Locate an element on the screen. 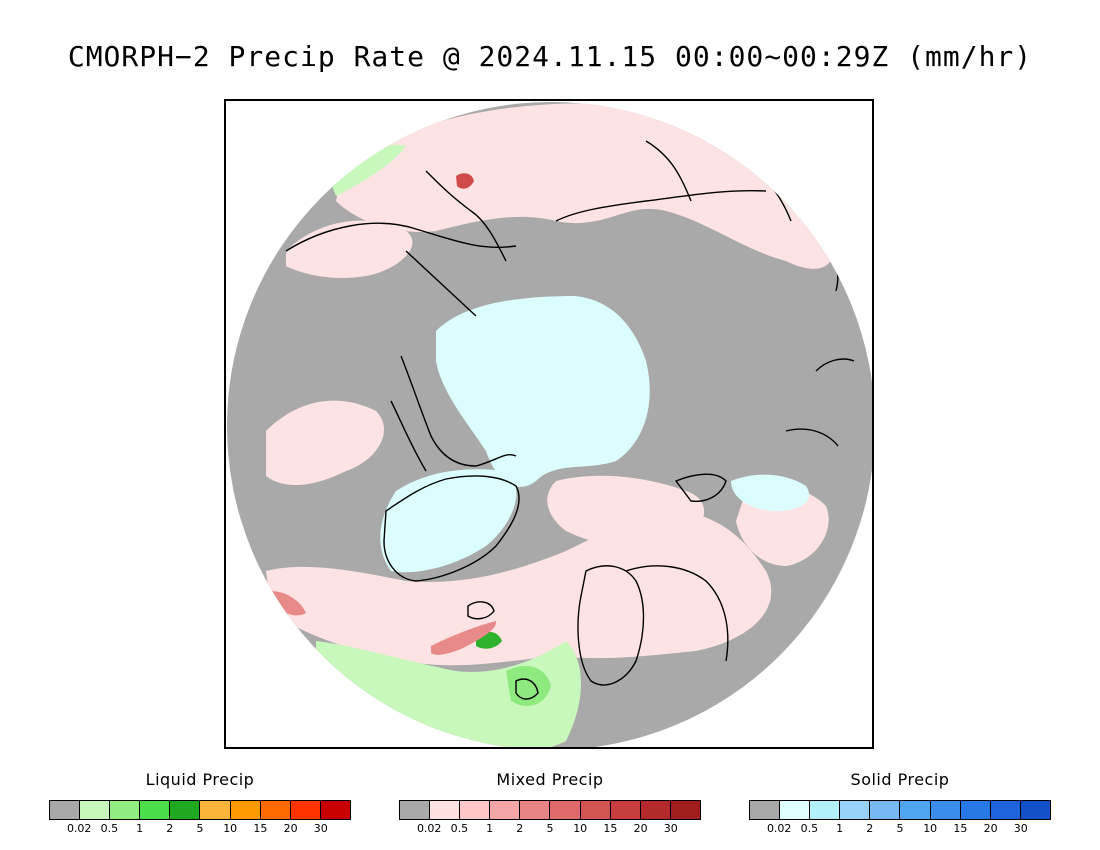  legend-bar-liquid is located at coordinates (200, 810).